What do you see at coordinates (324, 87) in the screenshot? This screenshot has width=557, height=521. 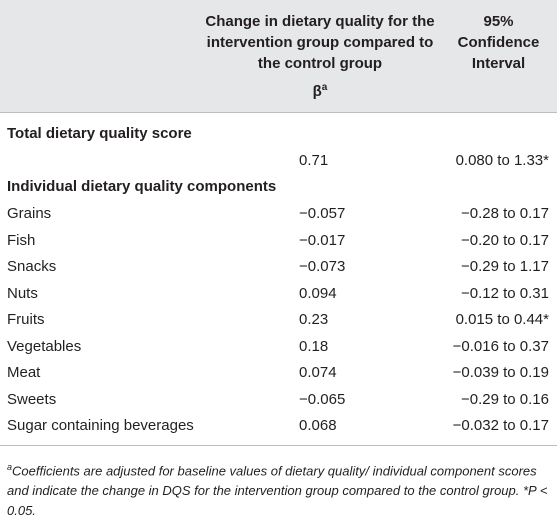 I see `beta-superscript: a` at bounding box center [324, 87].